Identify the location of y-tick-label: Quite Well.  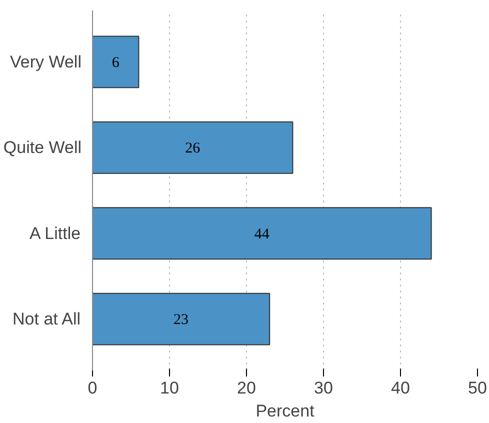
(42, 148).